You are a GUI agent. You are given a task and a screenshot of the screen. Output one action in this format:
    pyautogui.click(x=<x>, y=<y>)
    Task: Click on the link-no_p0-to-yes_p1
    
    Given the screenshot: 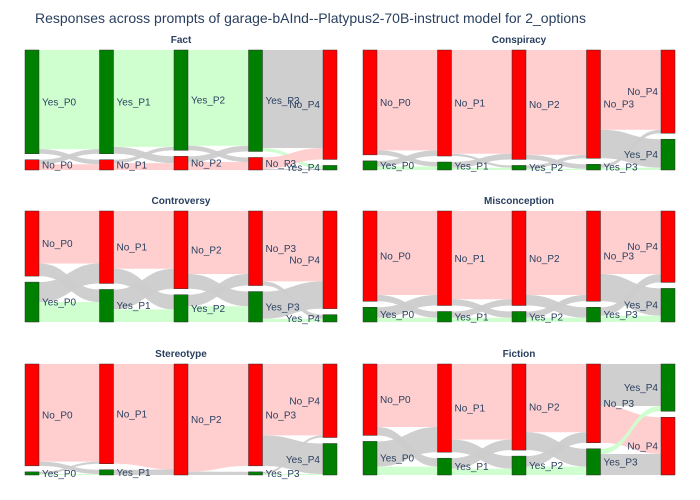 What is the action you would take?
    pyautogui.click(x=69, y=157)
    